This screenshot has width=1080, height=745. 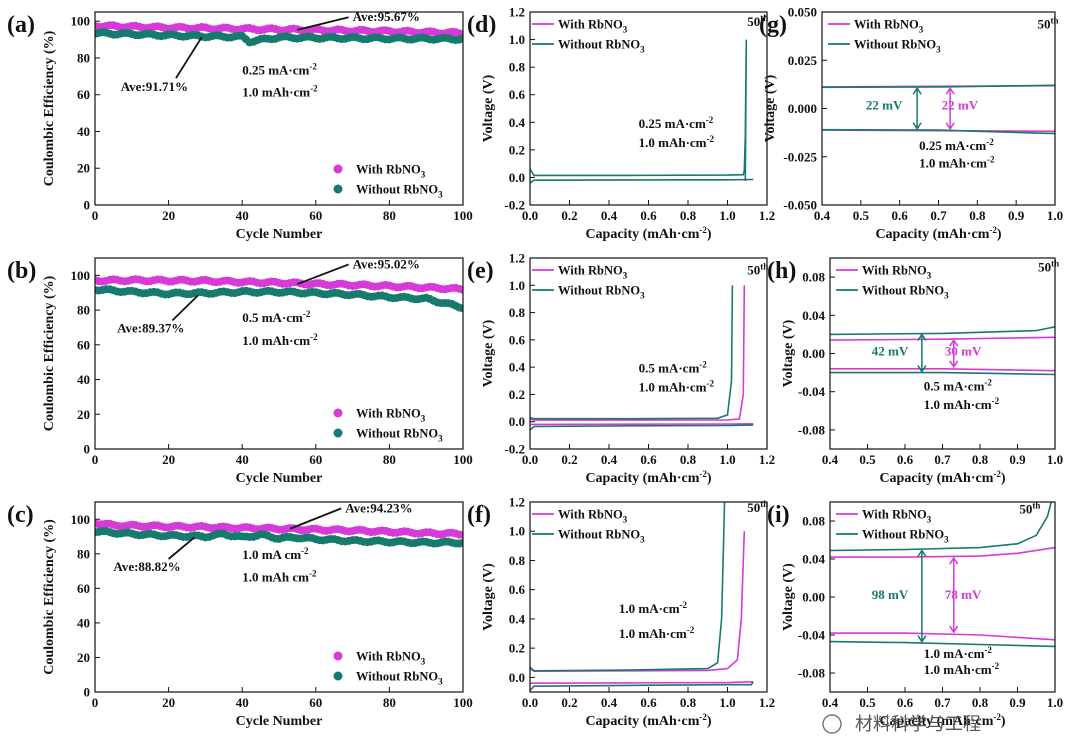 What do you see at coordinates (802, 12) in the screenshot?
I see `y-tick-label: 0.050` at bounding box center [802, 12].